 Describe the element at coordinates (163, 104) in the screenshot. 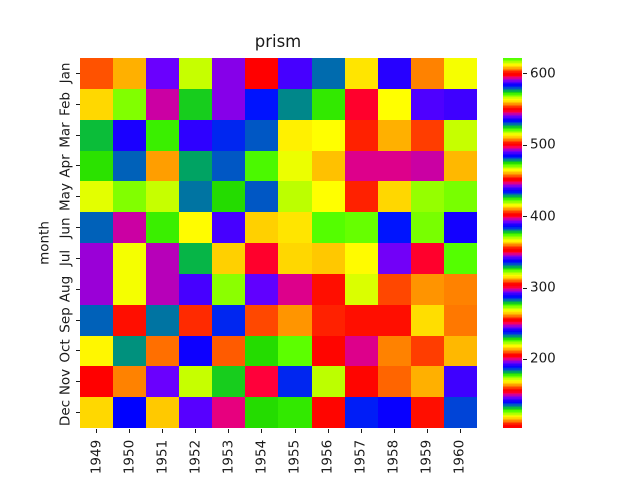

I see `heatmap-cell-Feb-1951` at that location.